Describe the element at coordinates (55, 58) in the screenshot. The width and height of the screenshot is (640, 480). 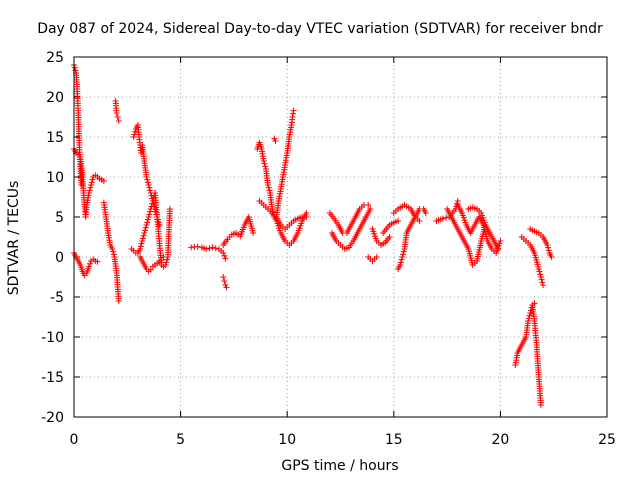
I see `y-tick-label: 25` at that location.